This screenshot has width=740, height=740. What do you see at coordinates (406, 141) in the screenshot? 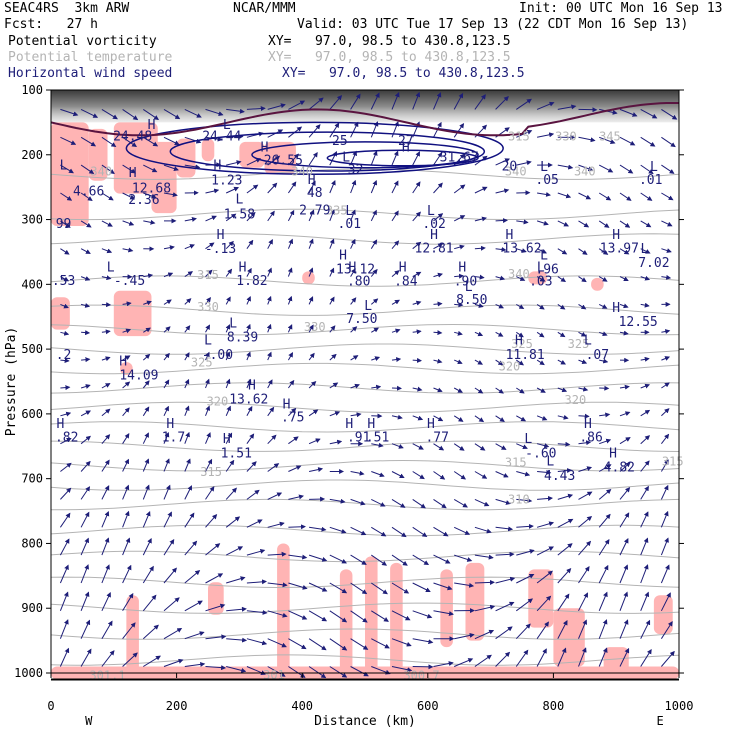
I see `wind-value-label: 27` at bounding box center [406, 141].